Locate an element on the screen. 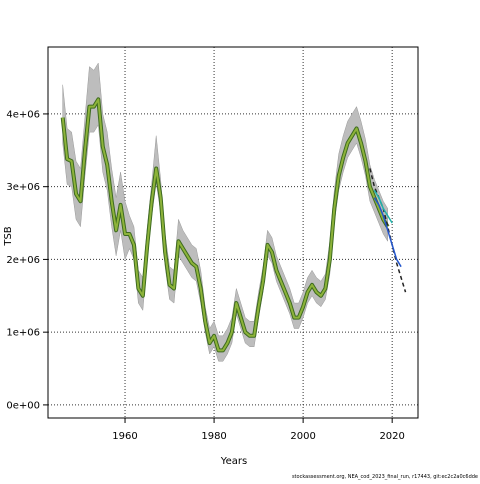  x-axis-label: Years is located at coordinates (233, 461).